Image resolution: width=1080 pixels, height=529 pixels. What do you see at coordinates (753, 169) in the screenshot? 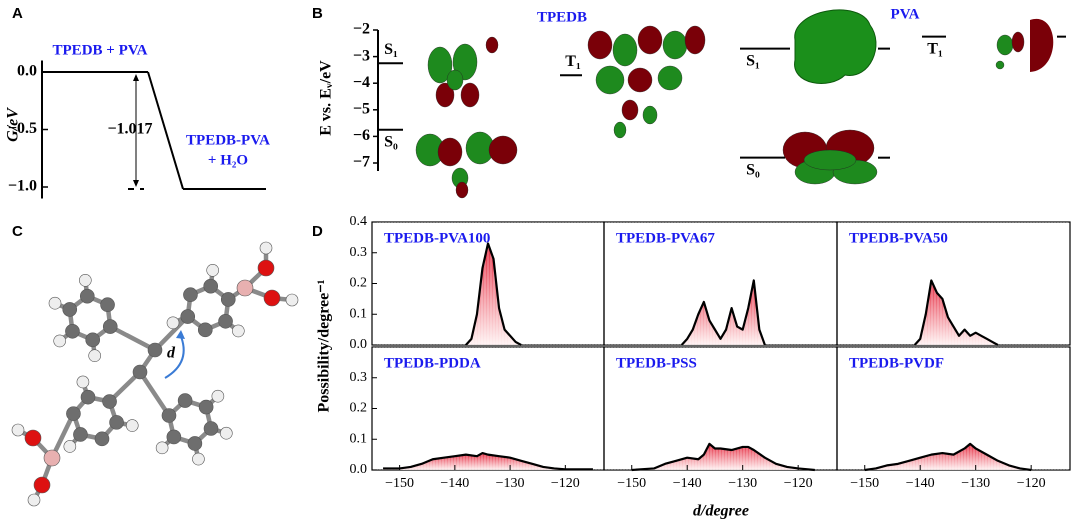
I see `level-label: S₀` at bounding box center [753, 169].